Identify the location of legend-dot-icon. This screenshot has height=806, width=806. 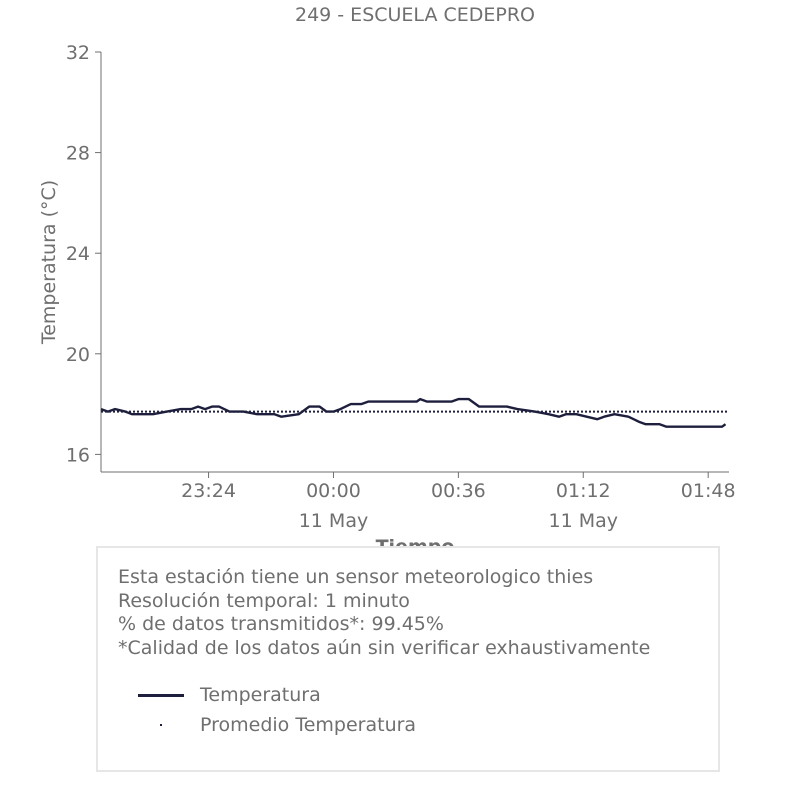
(161, 725).